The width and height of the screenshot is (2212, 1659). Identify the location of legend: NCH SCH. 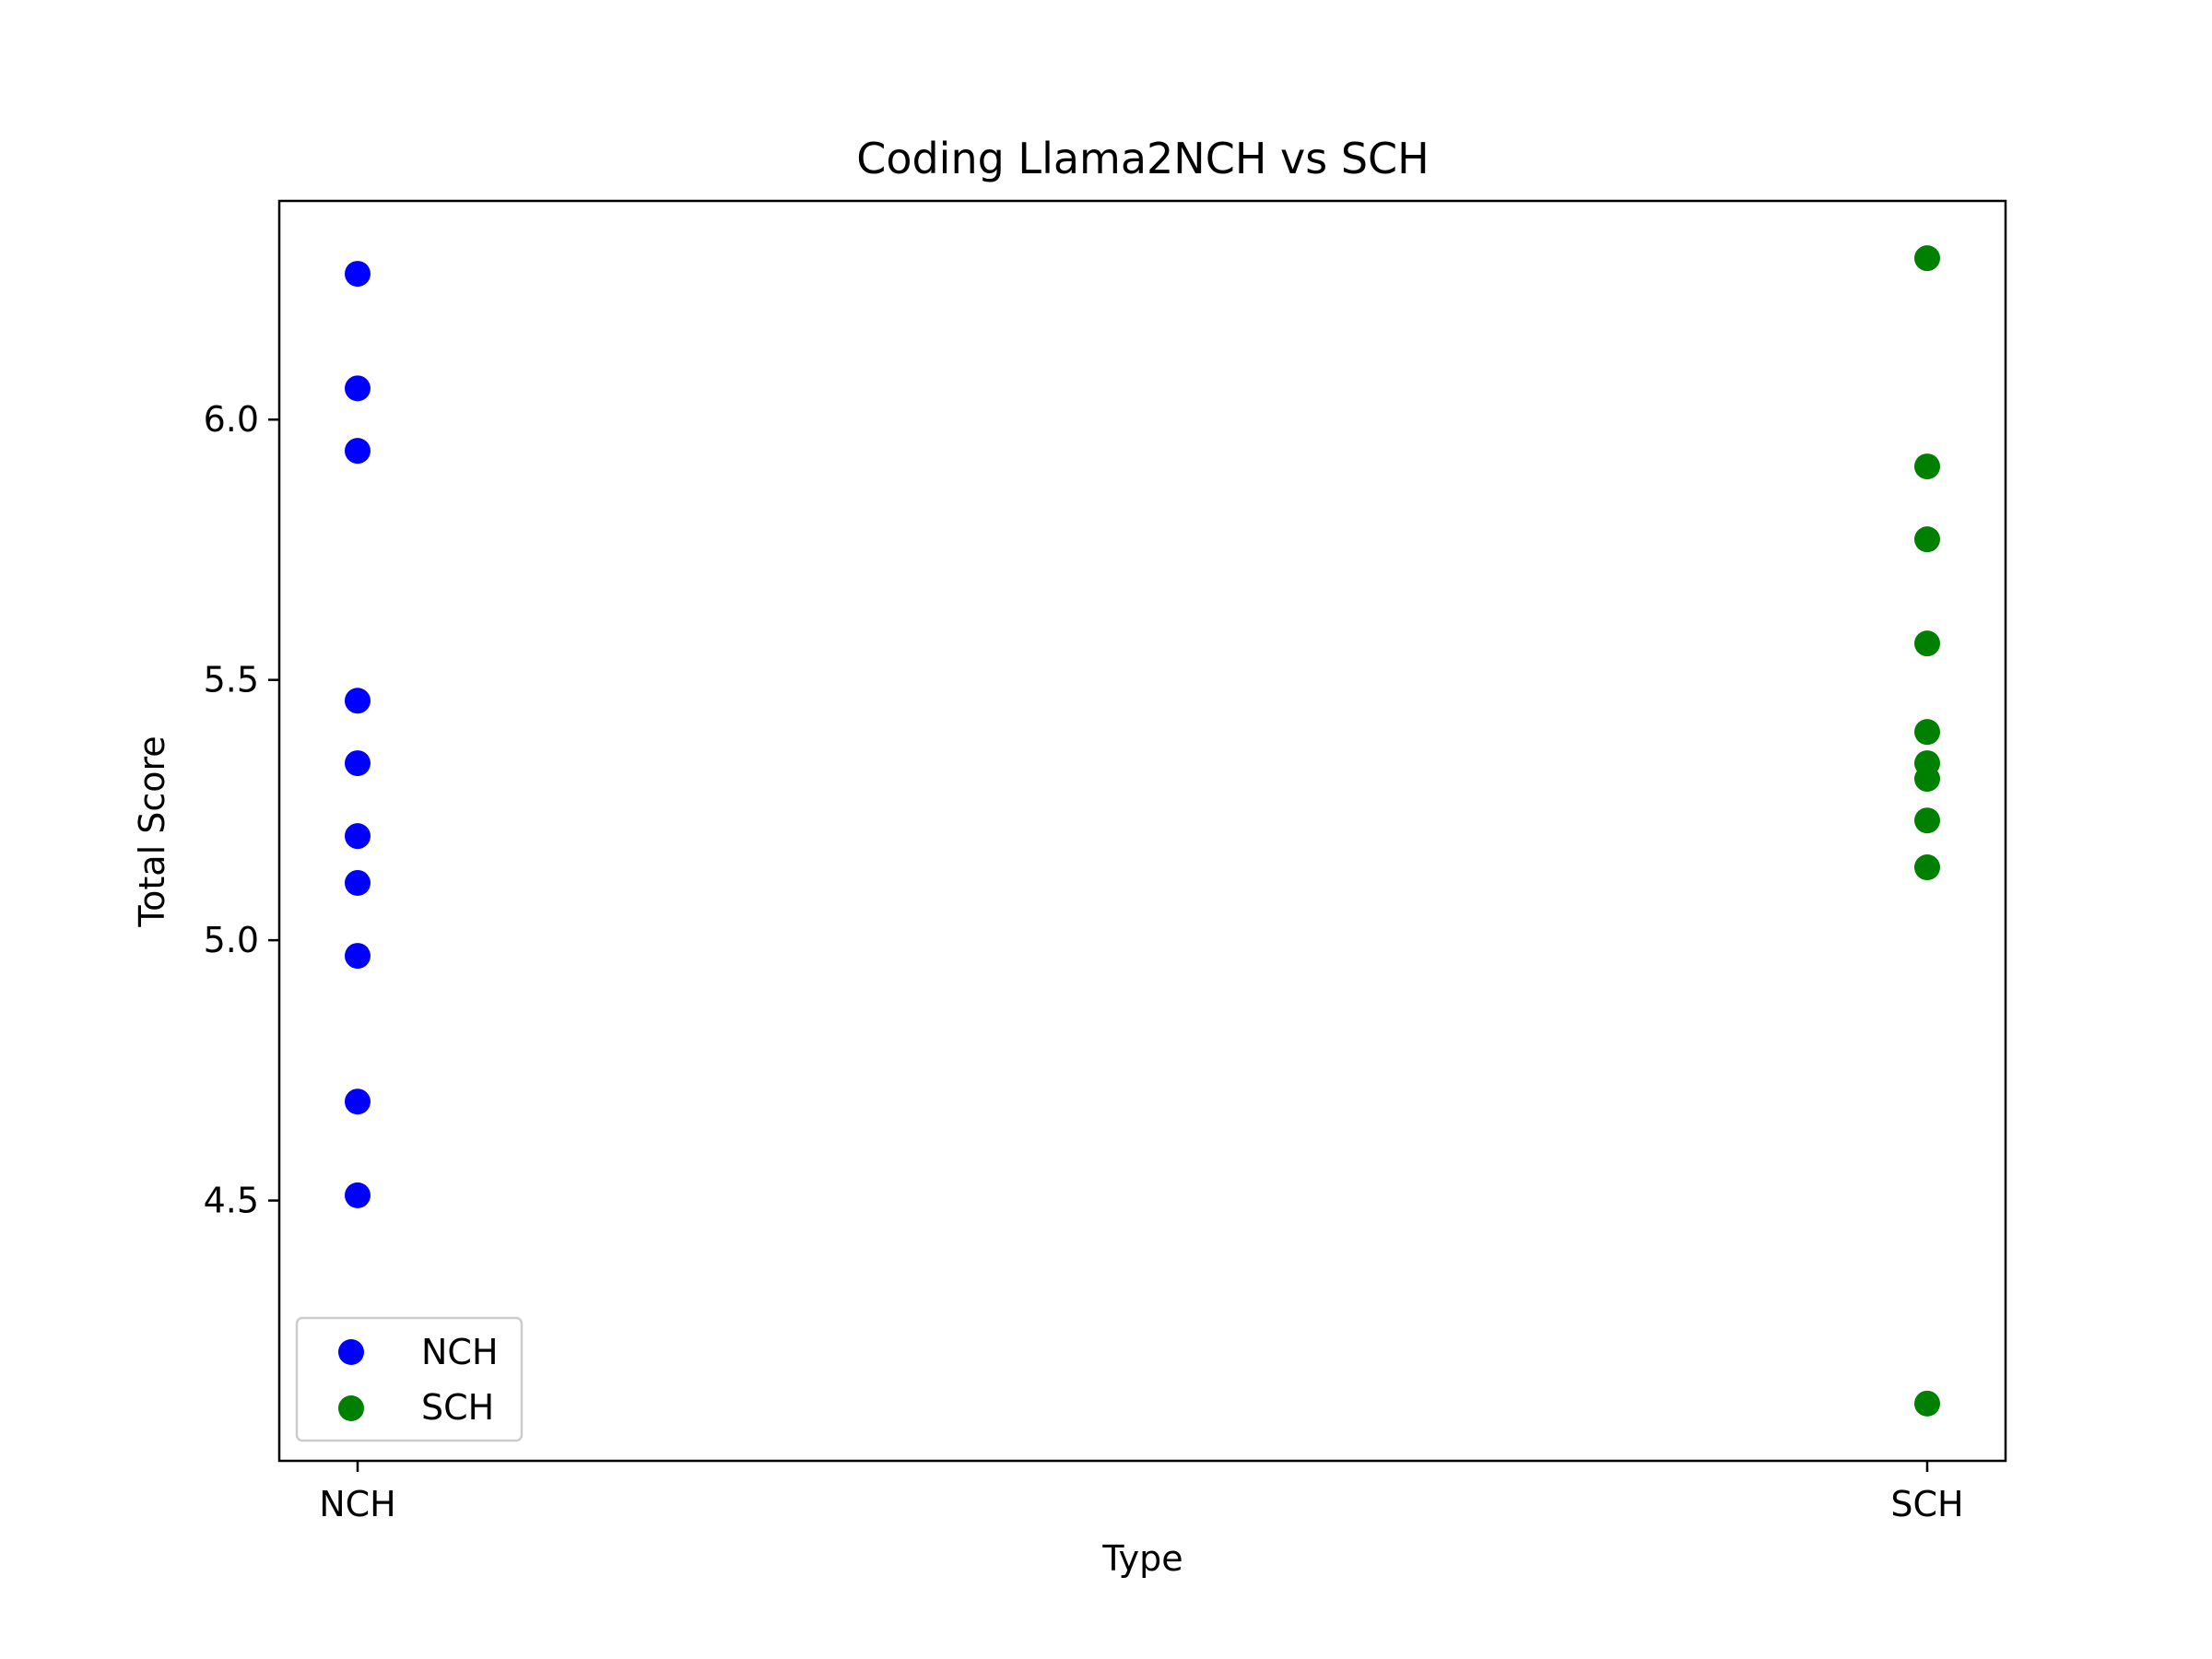
(409, 1379).